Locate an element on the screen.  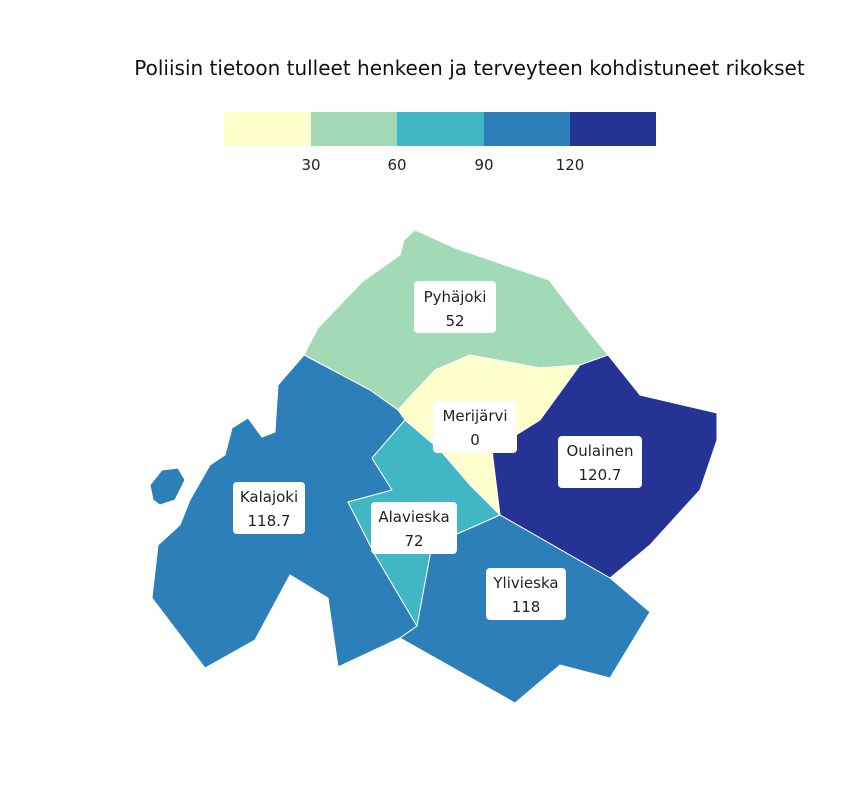
label-name-alavieska: Alavieska is located at coordinates (413, 517).